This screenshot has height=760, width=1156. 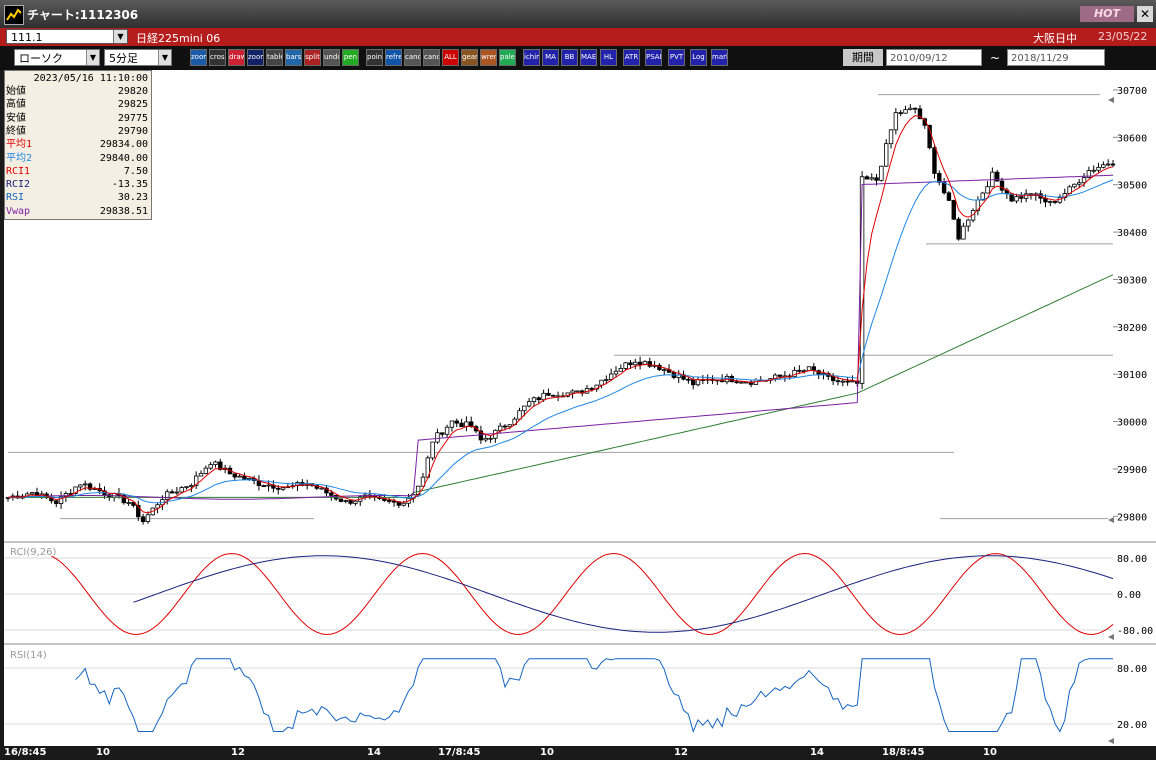 What do you see at coordinates (331, 57) in the screenshot?
I see `tool-undo-button: undo` at bounding box center [331, 57].